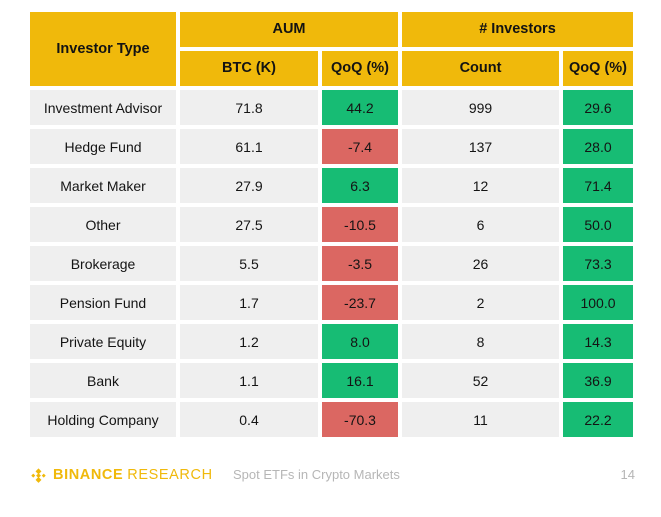 The height and width of the screenshot is (517, 661). I want to click on binance-research-brand: BINANCE RESEARCH, so click(121, 475).